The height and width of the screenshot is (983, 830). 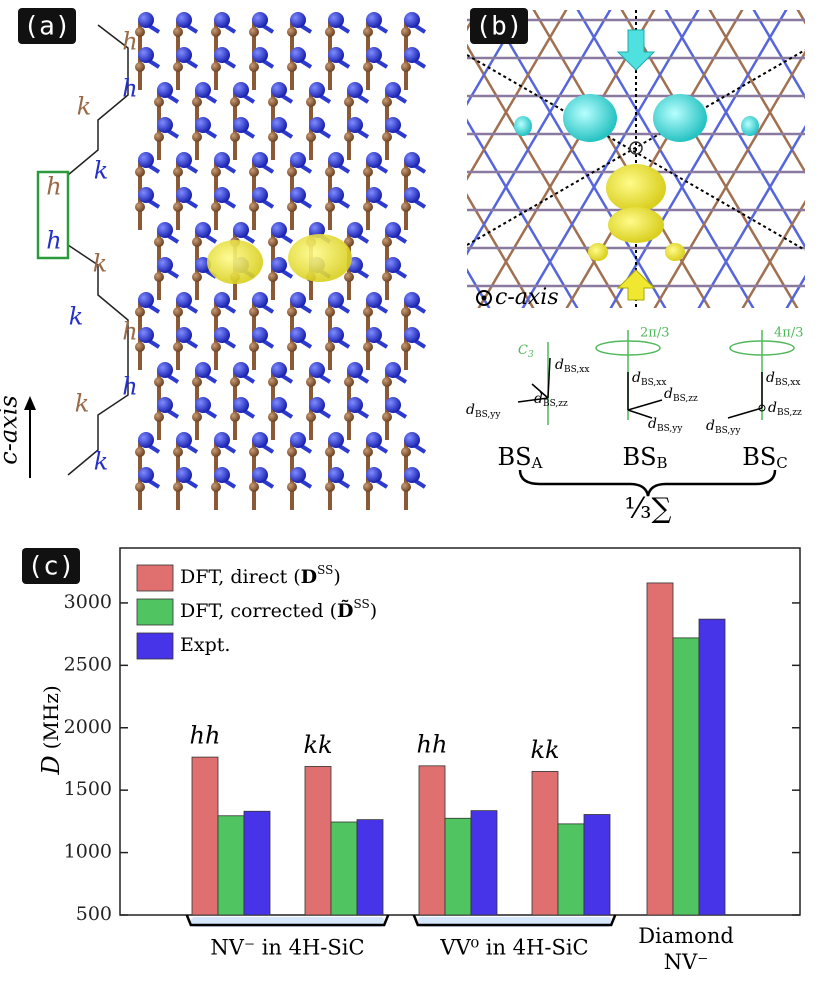 I want to click on rotation-label: 2π/3, so click(x=654, y=333).